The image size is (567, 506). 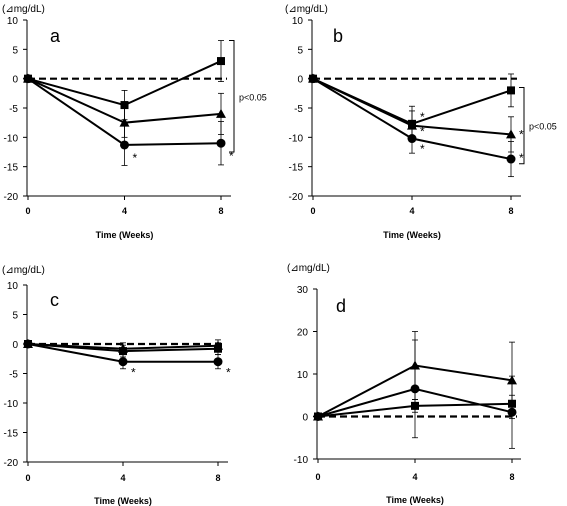 I want to click on panel-a-y-tick-label: 10, so click(x=13, y=21).